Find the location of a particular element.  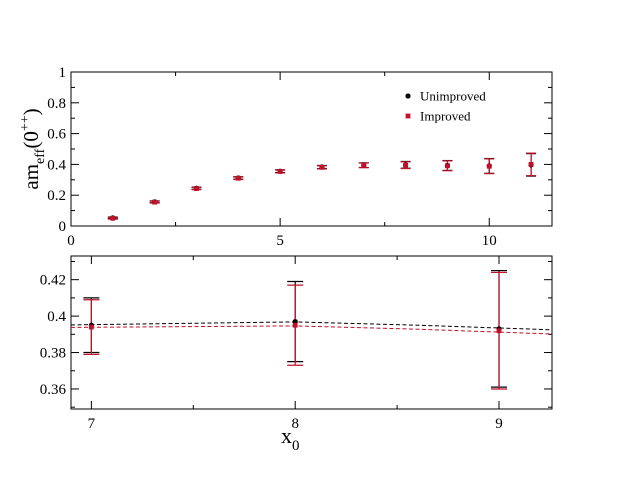

top-panel-x-tick-label: 5 is located at coordinates (280, 241).